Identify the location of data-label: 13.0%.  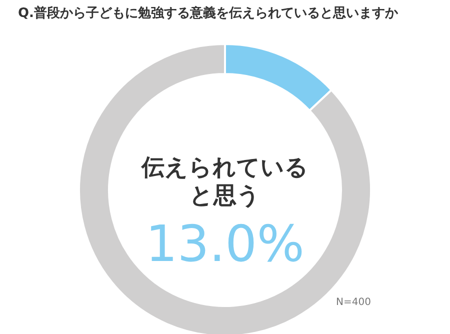
(225, 244).